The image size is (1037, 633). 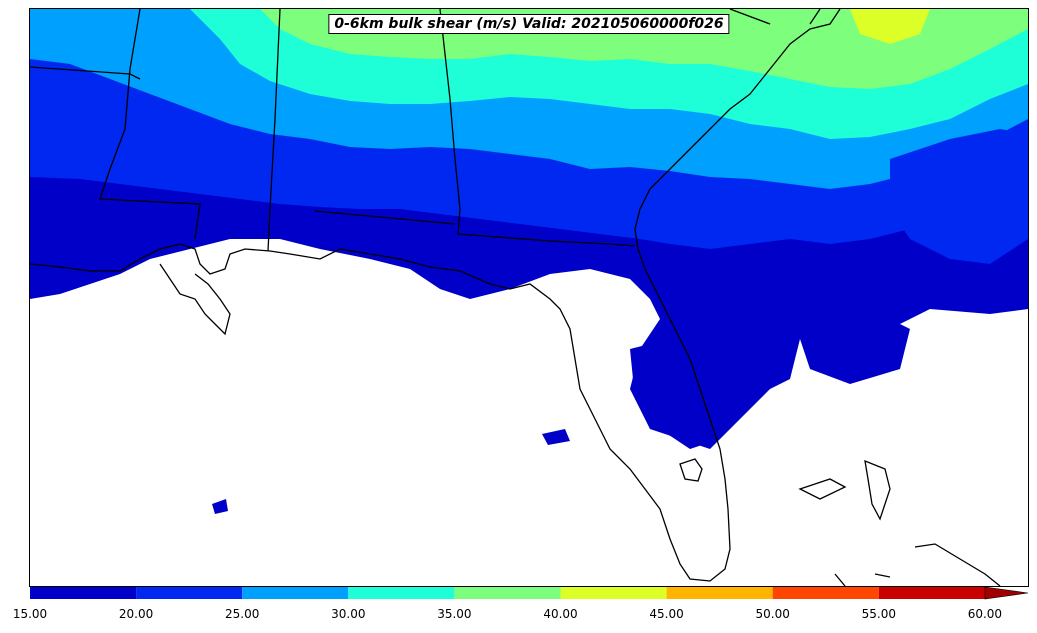 What do you see at coordinates (959, 196) in the screenshot?
I see `band-20-25-atlantic-patch` at bounding box center [959, 196].